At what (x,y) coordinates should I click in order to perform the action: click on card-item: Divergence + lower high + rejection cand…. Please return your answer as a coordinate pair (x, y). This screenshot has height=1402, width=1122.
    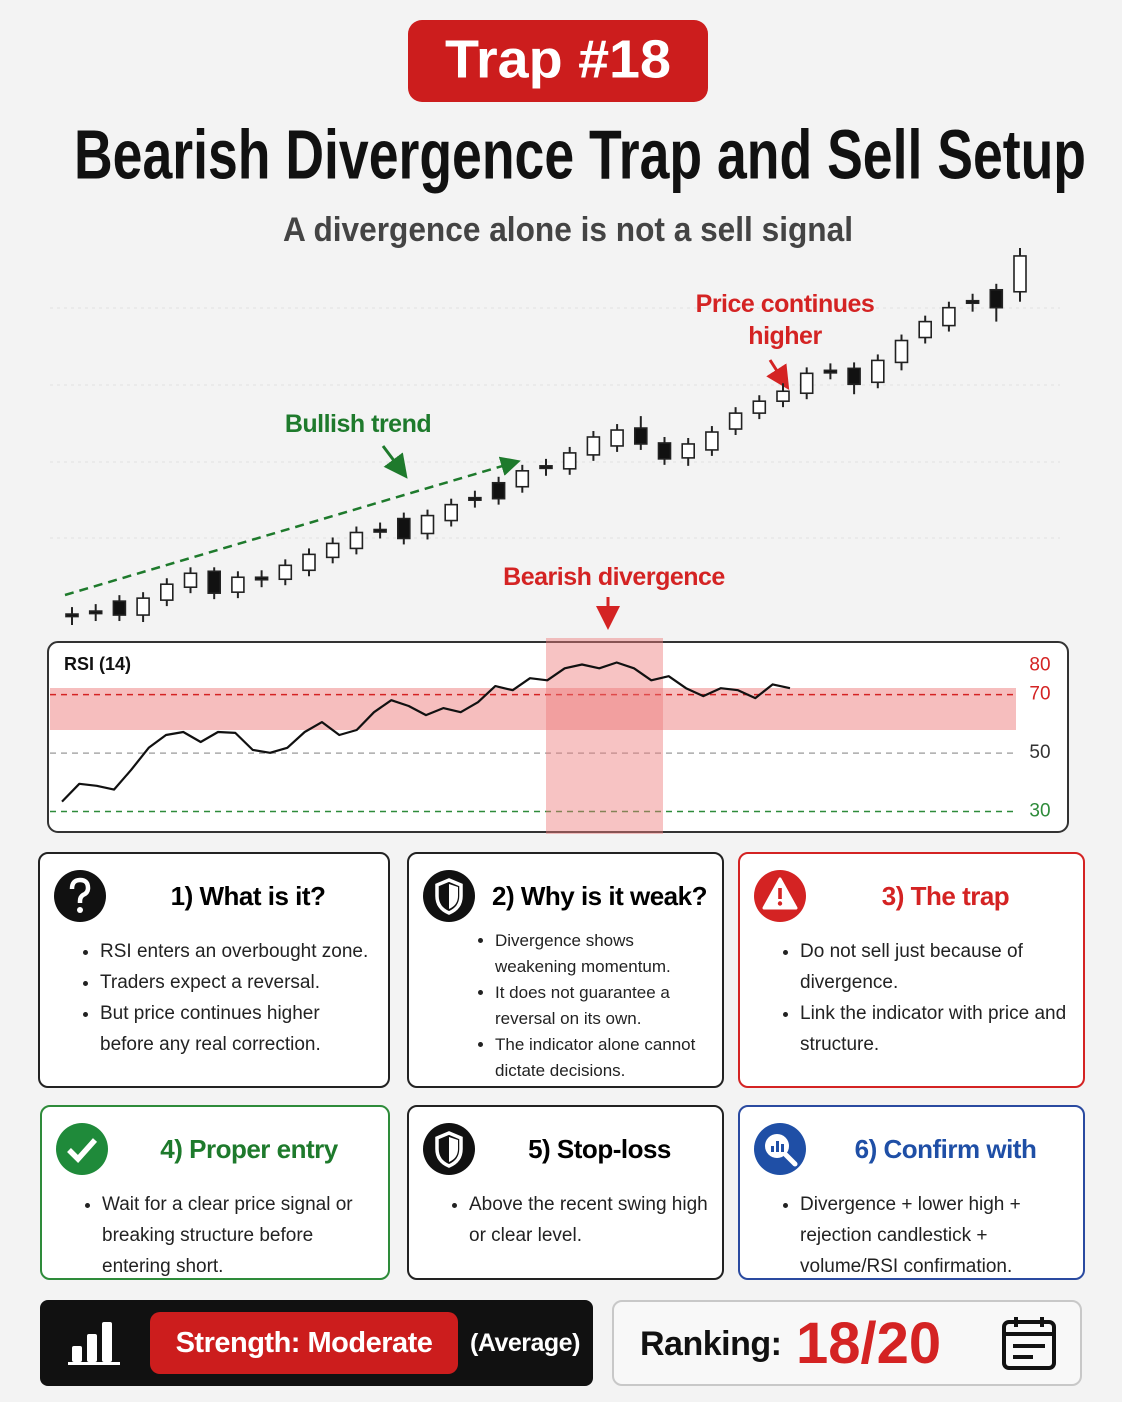
    Looking at the image, I should click on (934, 1235).